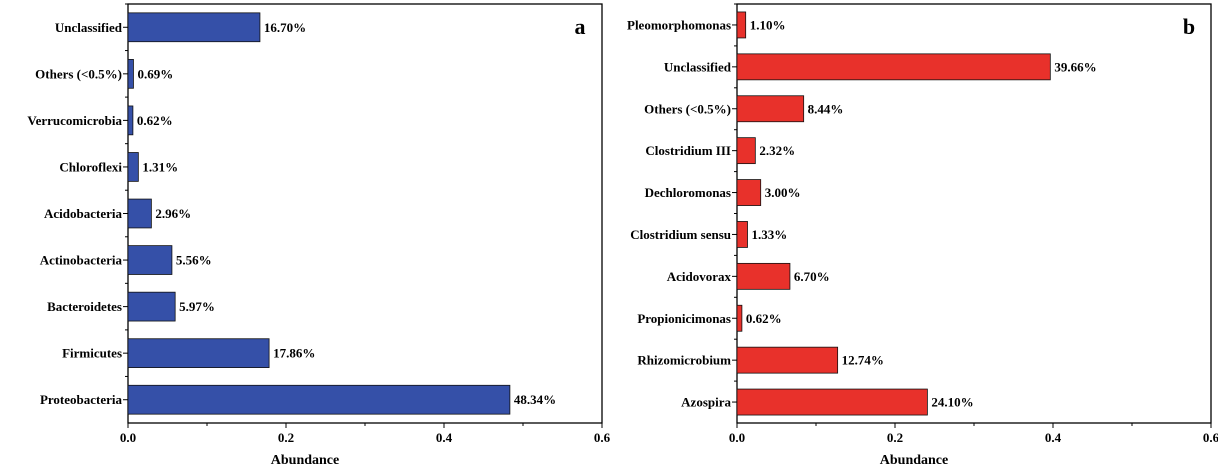 The image size is (1218, 467). I want to click on category-label: Pleomorphomonas, so click(679, 24).